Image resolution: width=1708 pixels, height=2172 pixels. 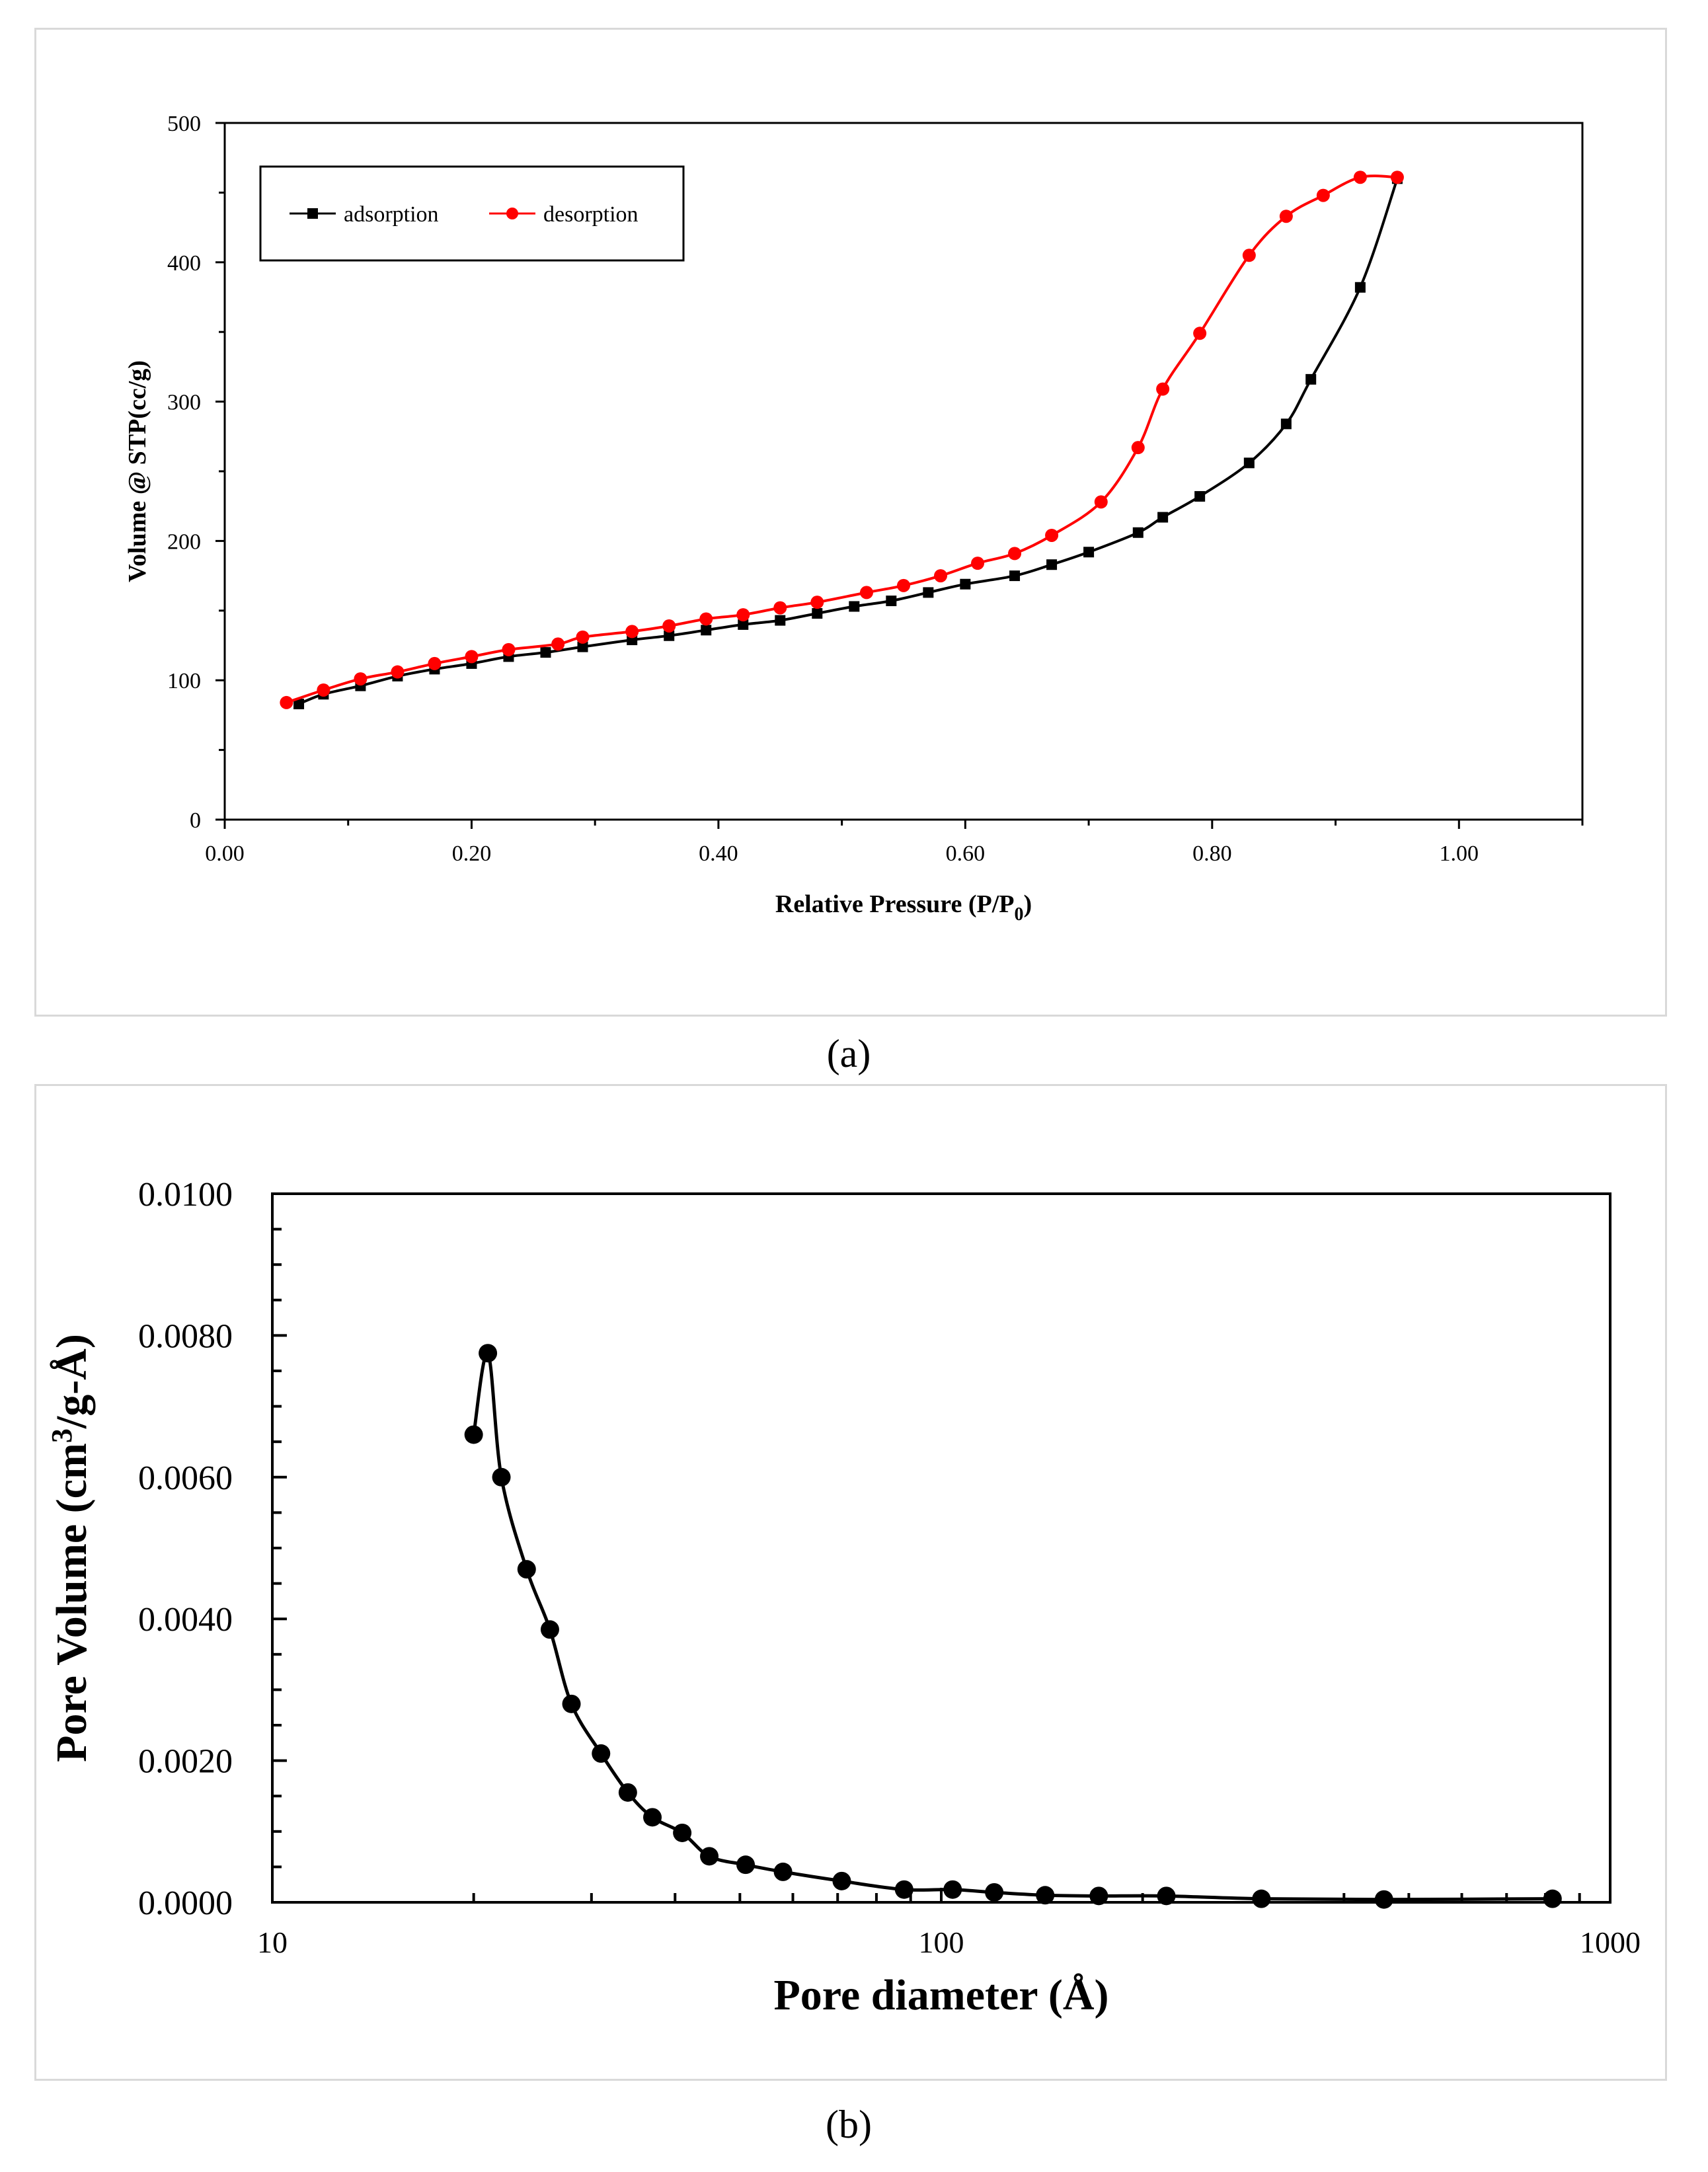 I want to click on x-axis-title-a-end: ), so click(x=1027, y=904).